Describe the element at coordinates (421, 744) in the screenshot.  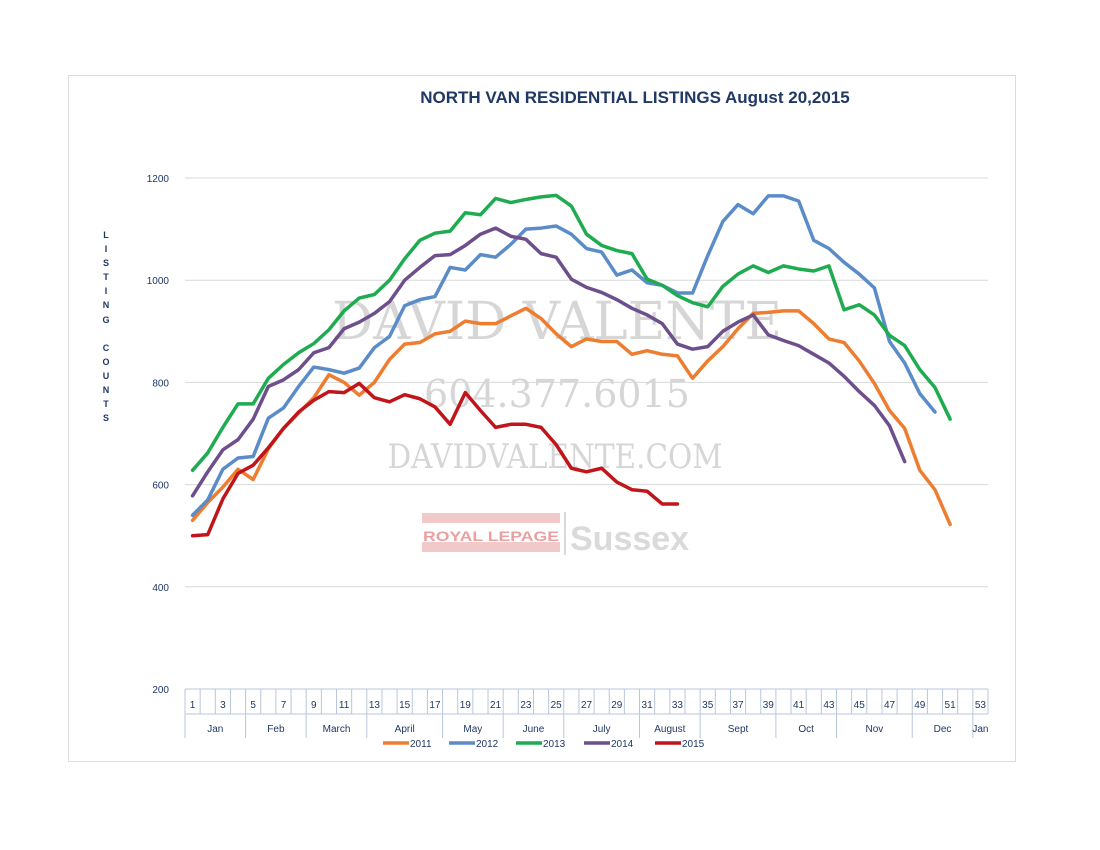
I see `legend-label-2011: 2011` at that location.